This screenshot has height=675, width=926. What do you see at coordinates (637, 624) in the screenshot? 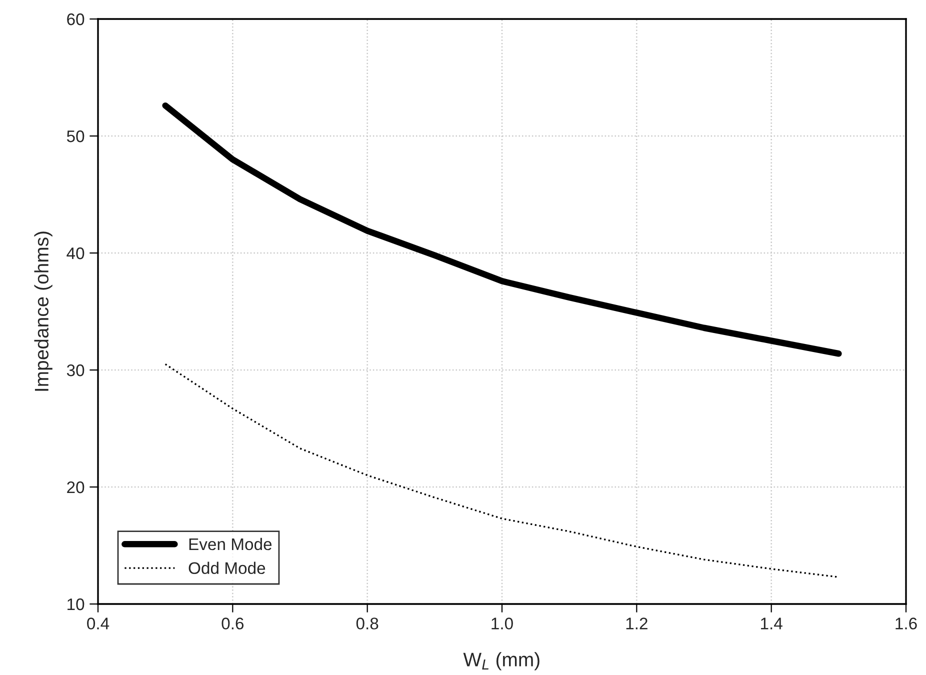
I see `x-tick-label: 1.2` at bounding box center [637, 624].